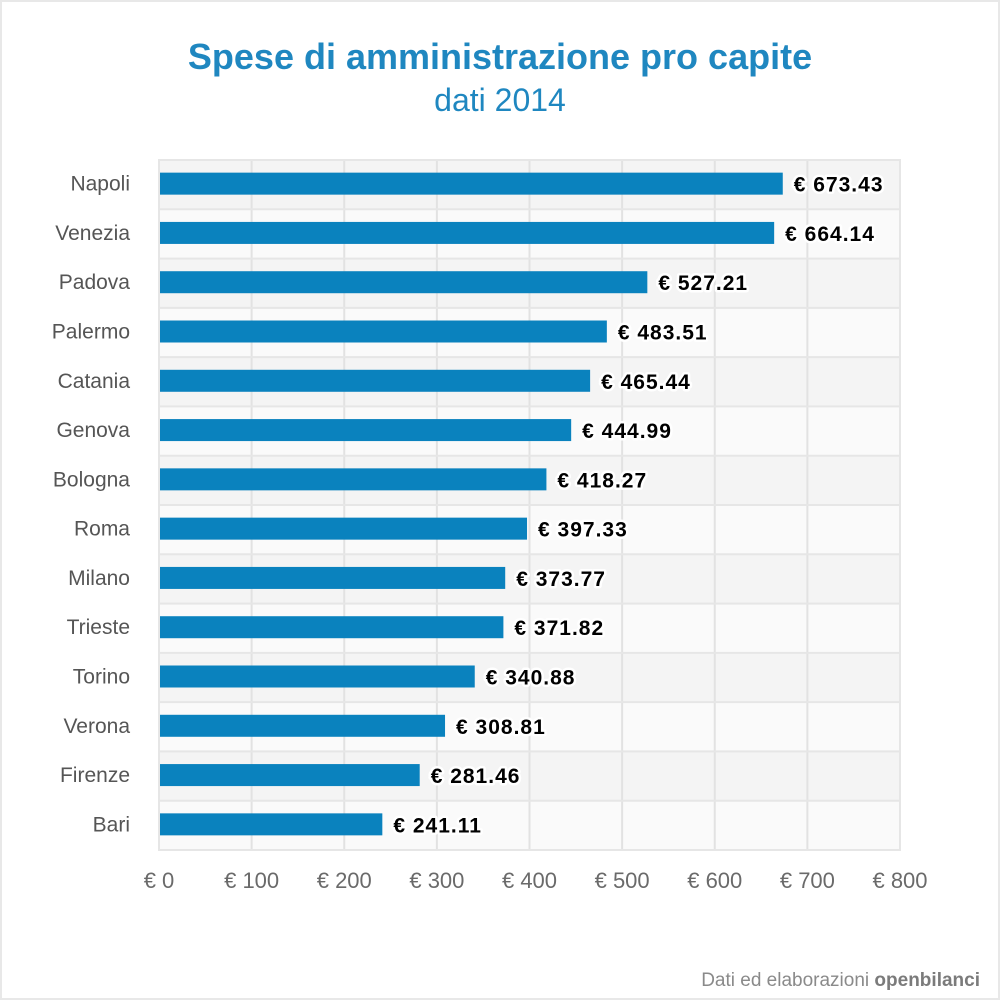  Describe the element at coordinates (785, 980) in the screenshot. I see `credit-prefix: Dati ed elaborazioni` at that location.